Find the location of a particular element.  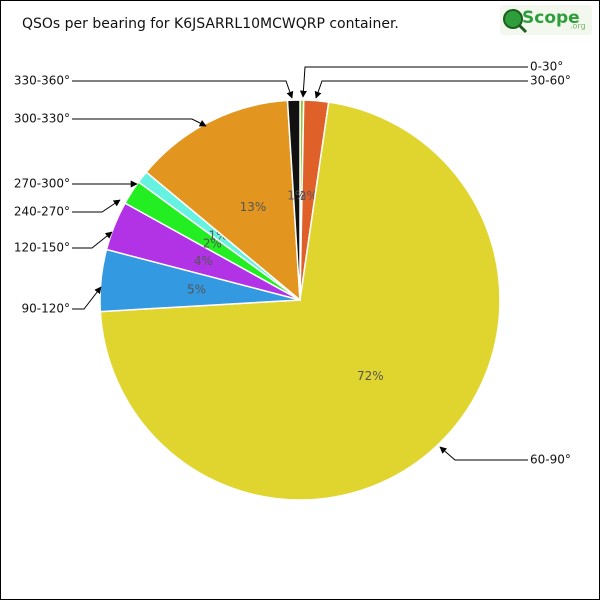

slice-label: 30-60° is located at coordinates (550, 81).